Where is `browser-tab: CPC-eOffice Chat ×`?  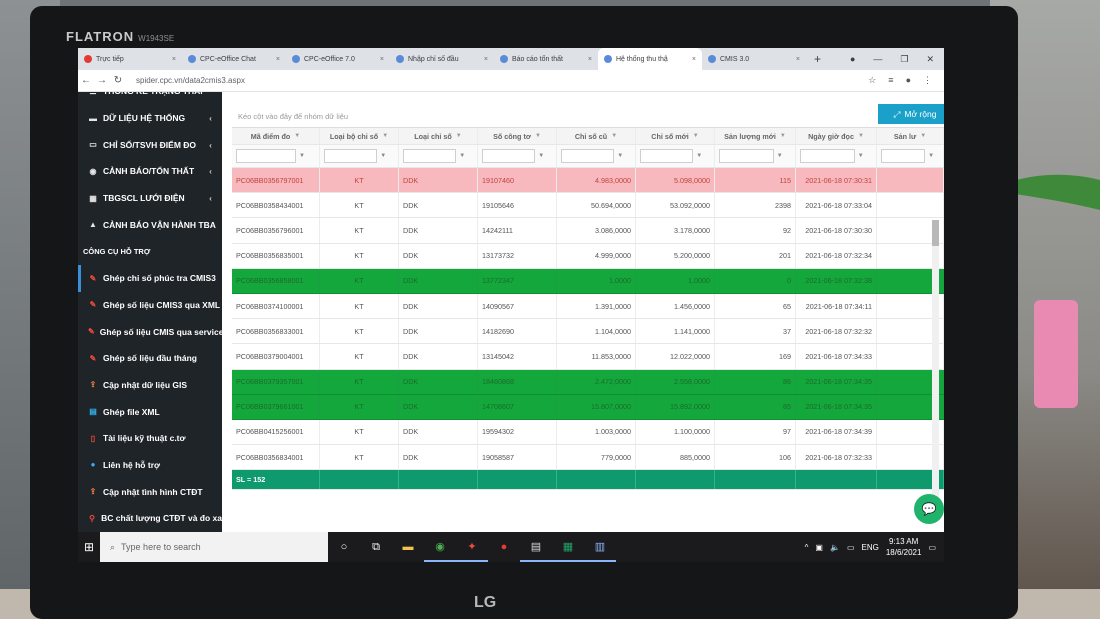
browser-tab: CPC-eOffice Chat × is located at coordinates (234, 59).